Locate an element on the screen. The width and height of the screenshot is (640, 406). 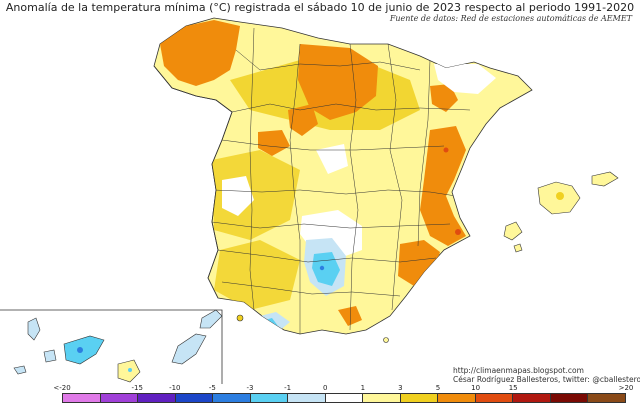
ceuta is located at coordinates (240, 318).